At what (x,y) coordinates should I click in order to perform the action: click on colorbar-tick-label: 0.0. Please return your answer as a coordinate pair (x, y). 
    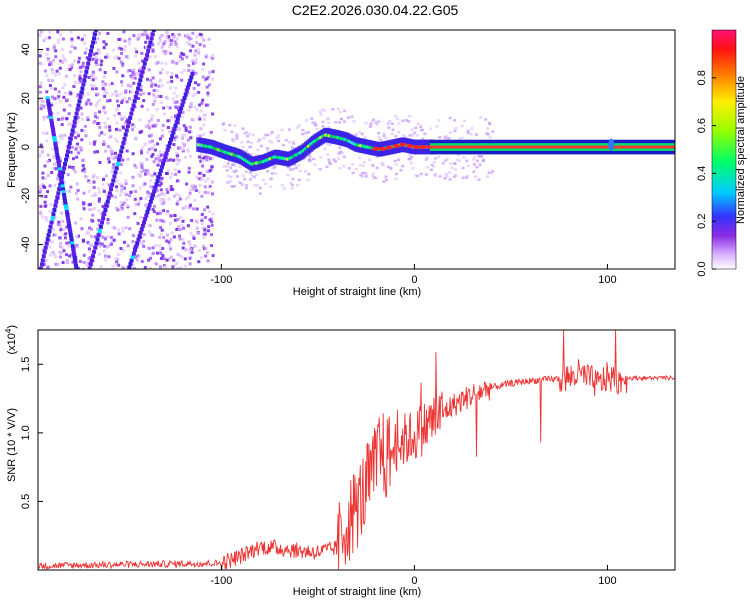
    Looking at the image, I should click on (702, 268).